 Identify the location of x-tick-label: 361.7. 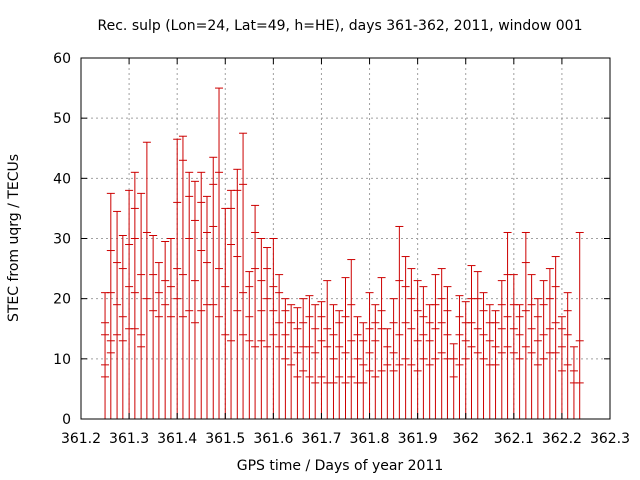
(321, 439).